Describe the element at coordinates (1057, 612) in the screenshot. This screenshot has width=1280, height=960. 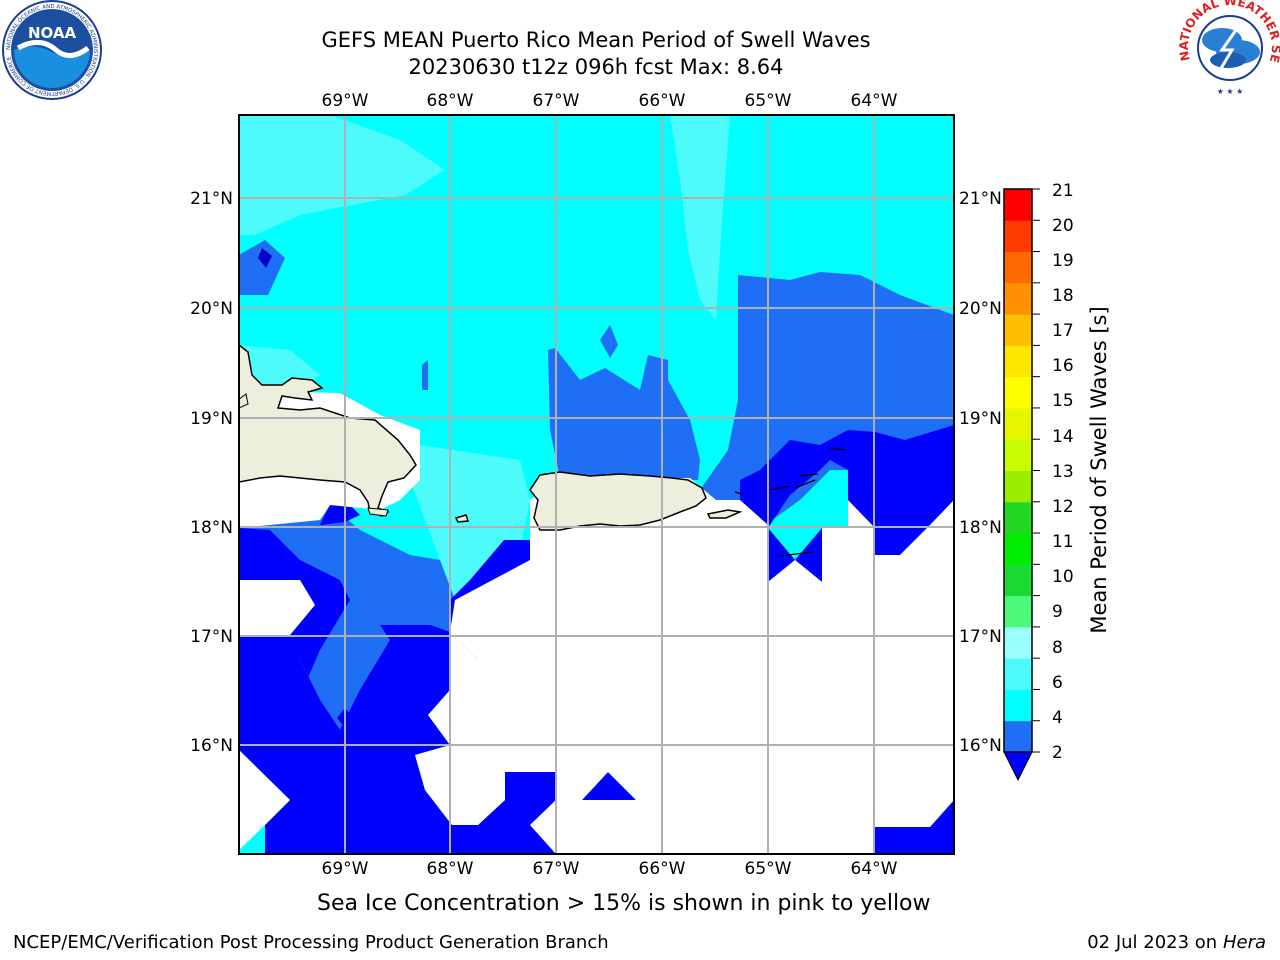
I see `colorbar-tick: 9` at that location.